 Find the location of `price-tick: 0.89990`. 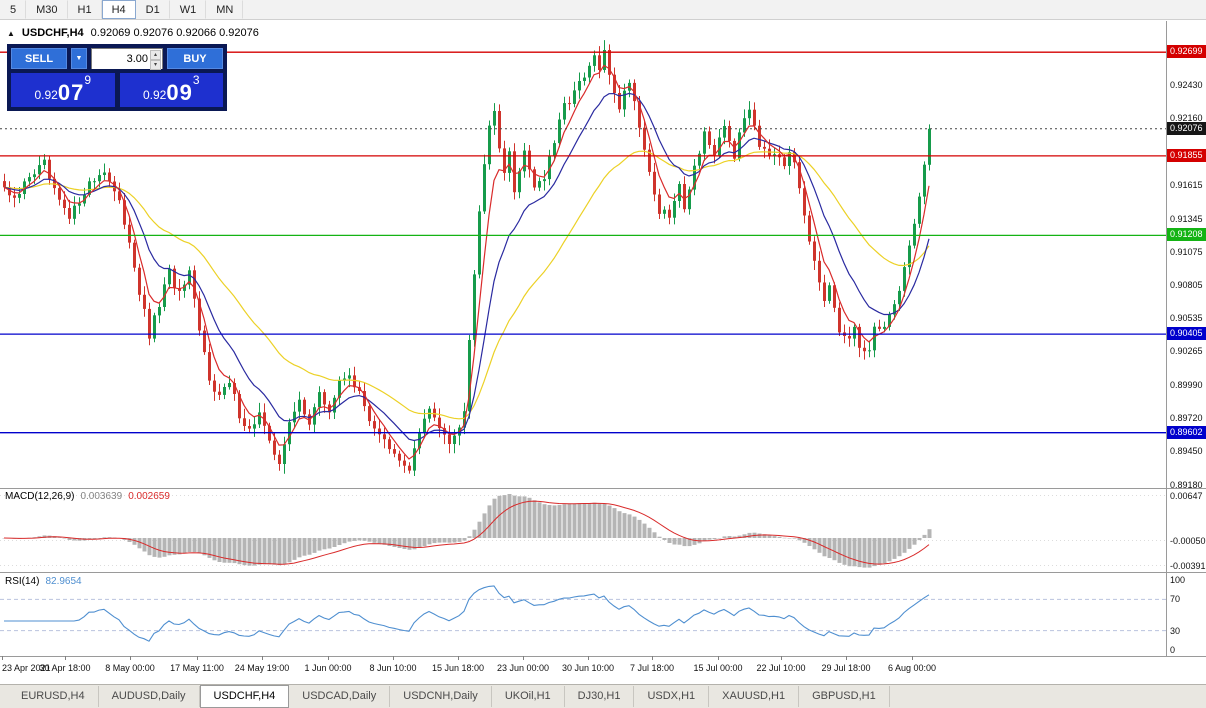

price-tick: 0.89990 is located at coordinates (1186, 385).